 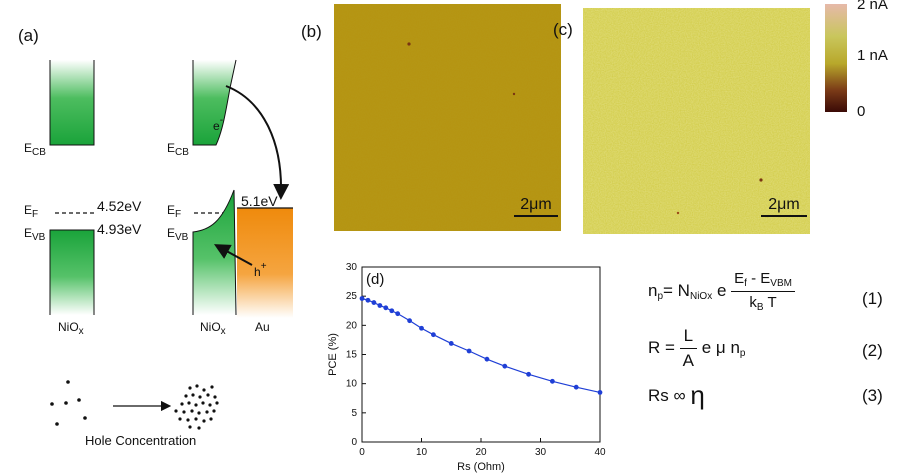 What do you see at coordinates (600, 452) in the screenshot?
I see `x-tick-label: 40` at bounding box center [600, 452].